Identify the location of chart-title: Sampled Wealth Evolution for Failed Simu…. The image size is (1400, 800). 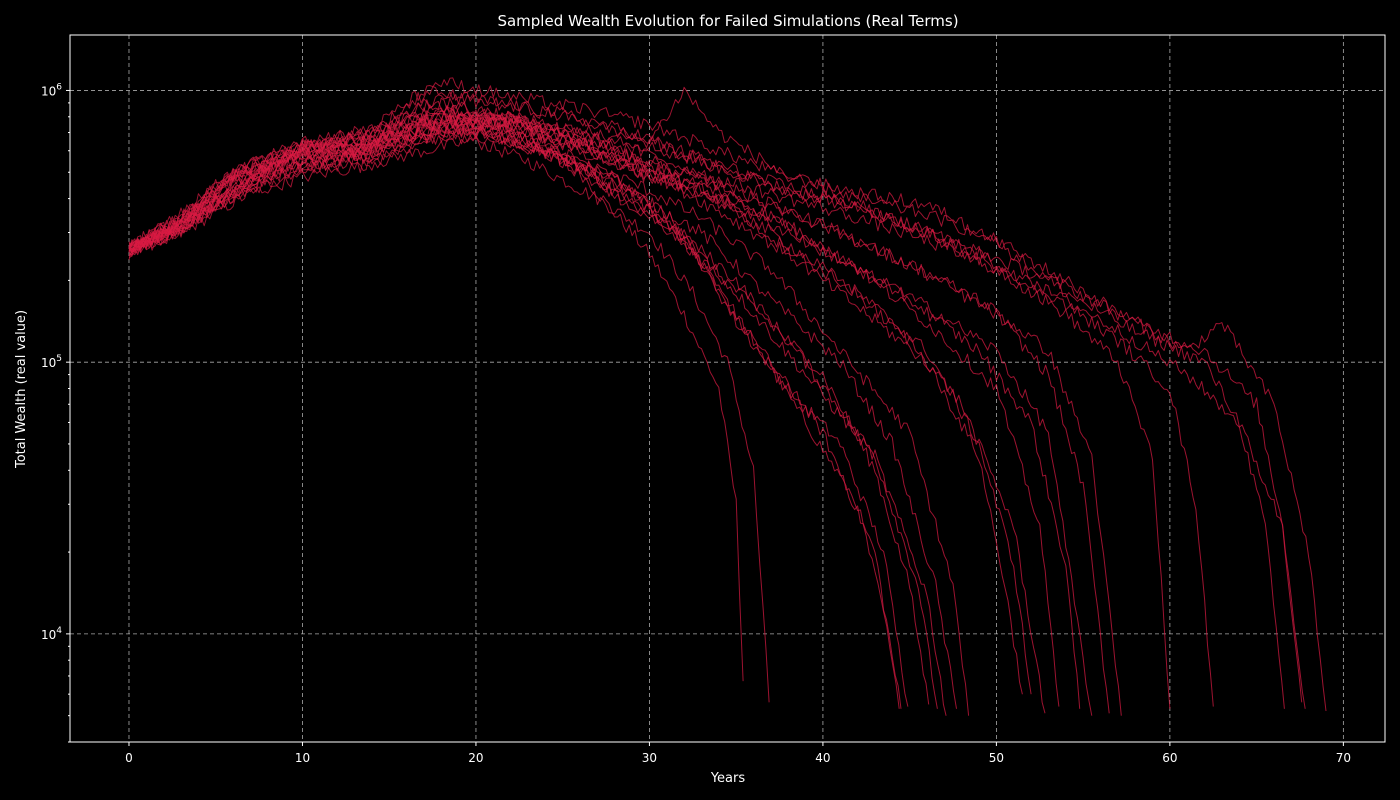
(727, 21).